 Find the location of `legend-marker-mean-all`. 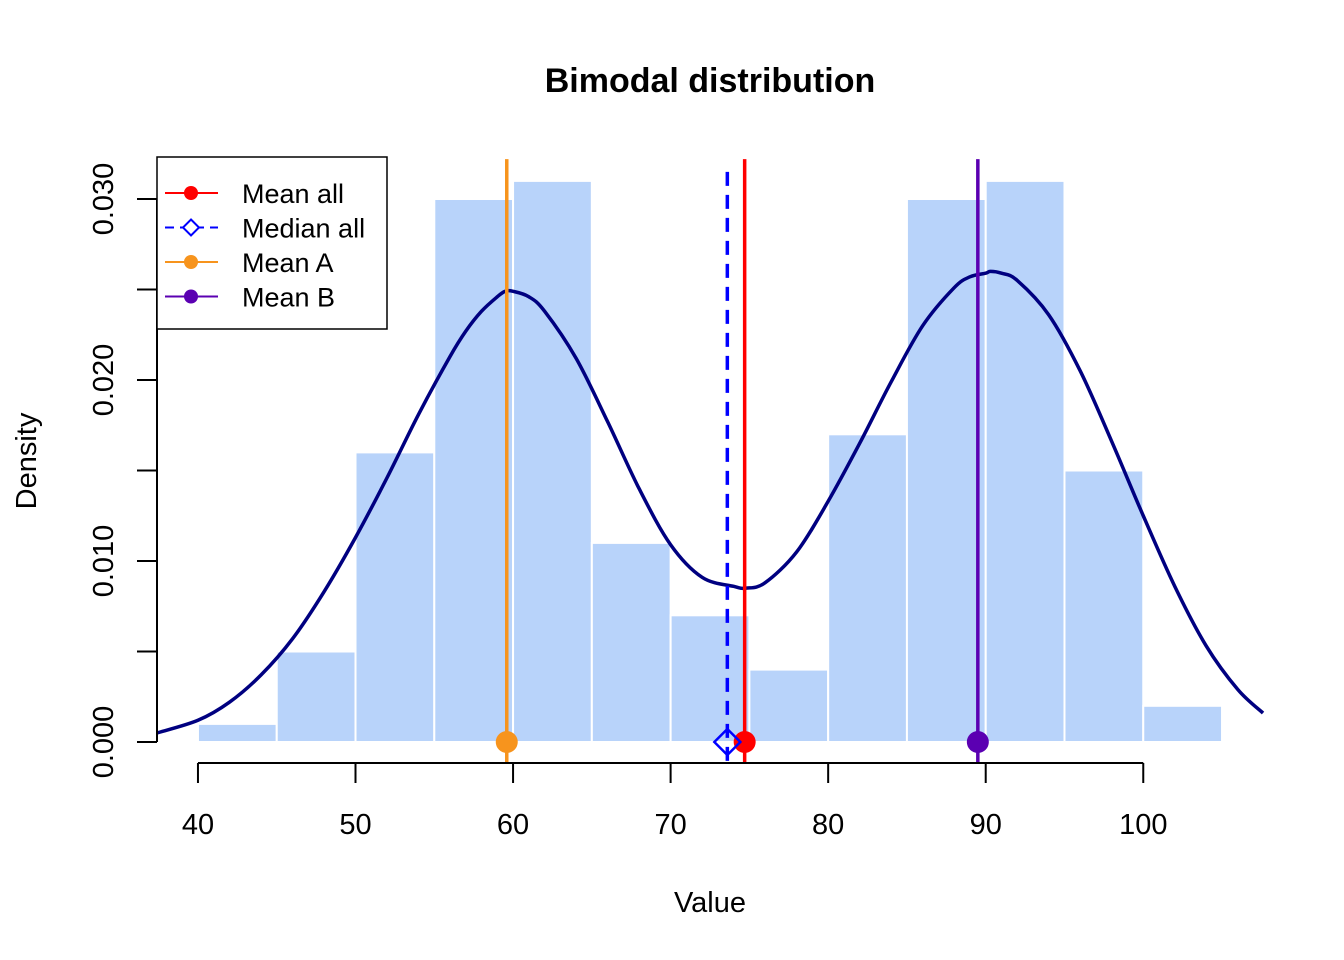

legend-marker-mean-all is located at coordinates (191, 193).